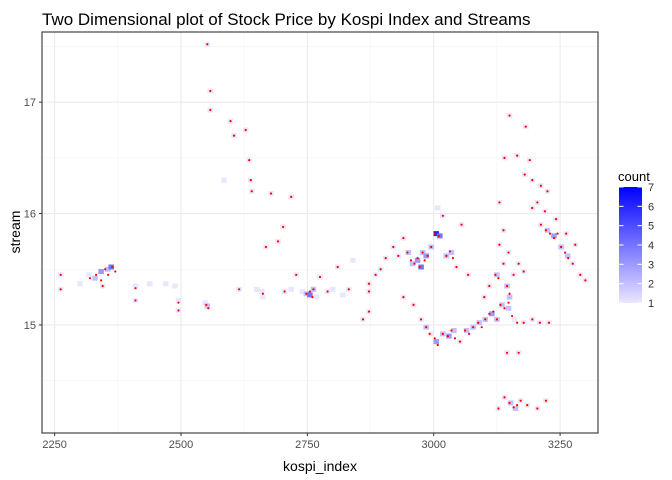  I want to click on x-axis: 2250 2500 2750 3000 3250, so click(307, 442).